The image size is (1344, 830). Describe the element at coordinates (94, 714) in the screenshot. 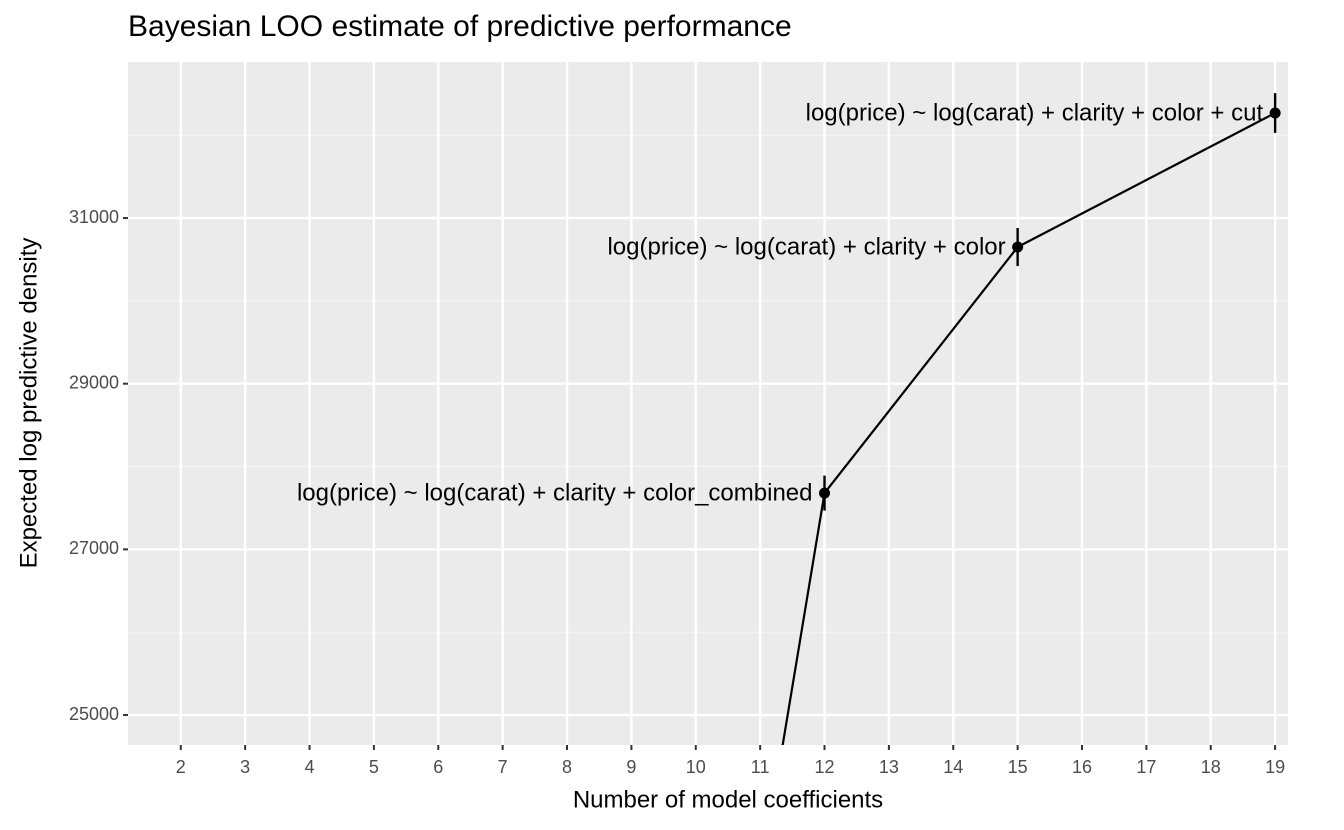

I see `y-tick-label: 25000` at that location.